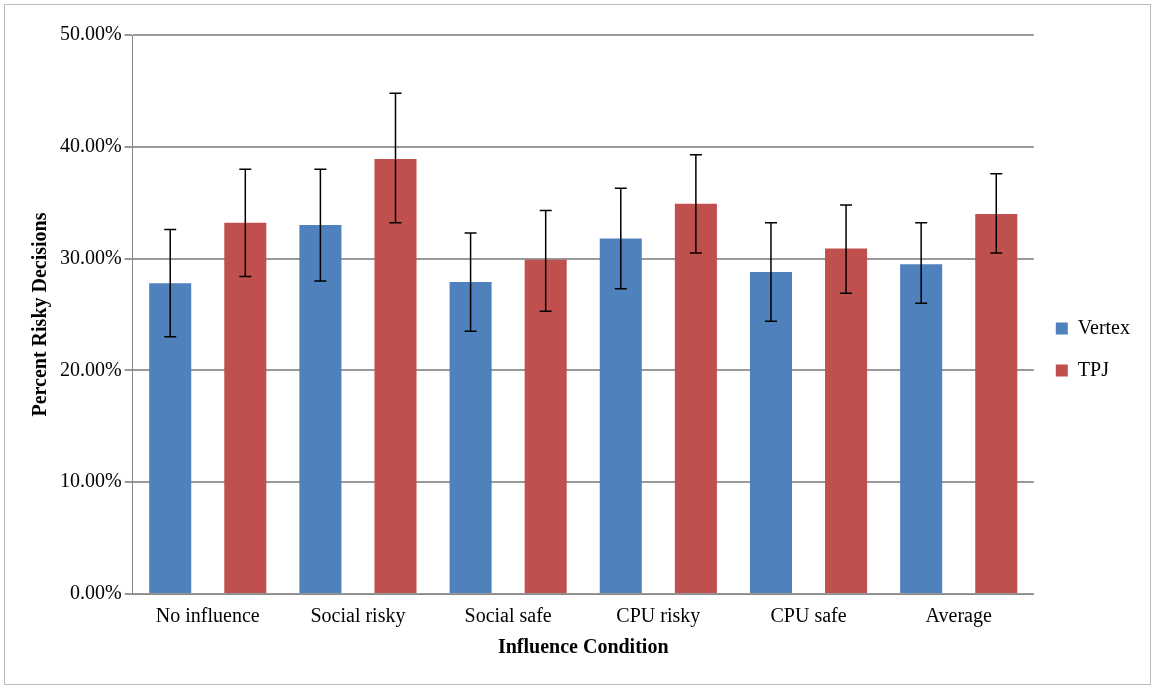 The width and height of the screenshot is (1157, 689). I want to click on x-tick-label: Average, so click(958, 616).